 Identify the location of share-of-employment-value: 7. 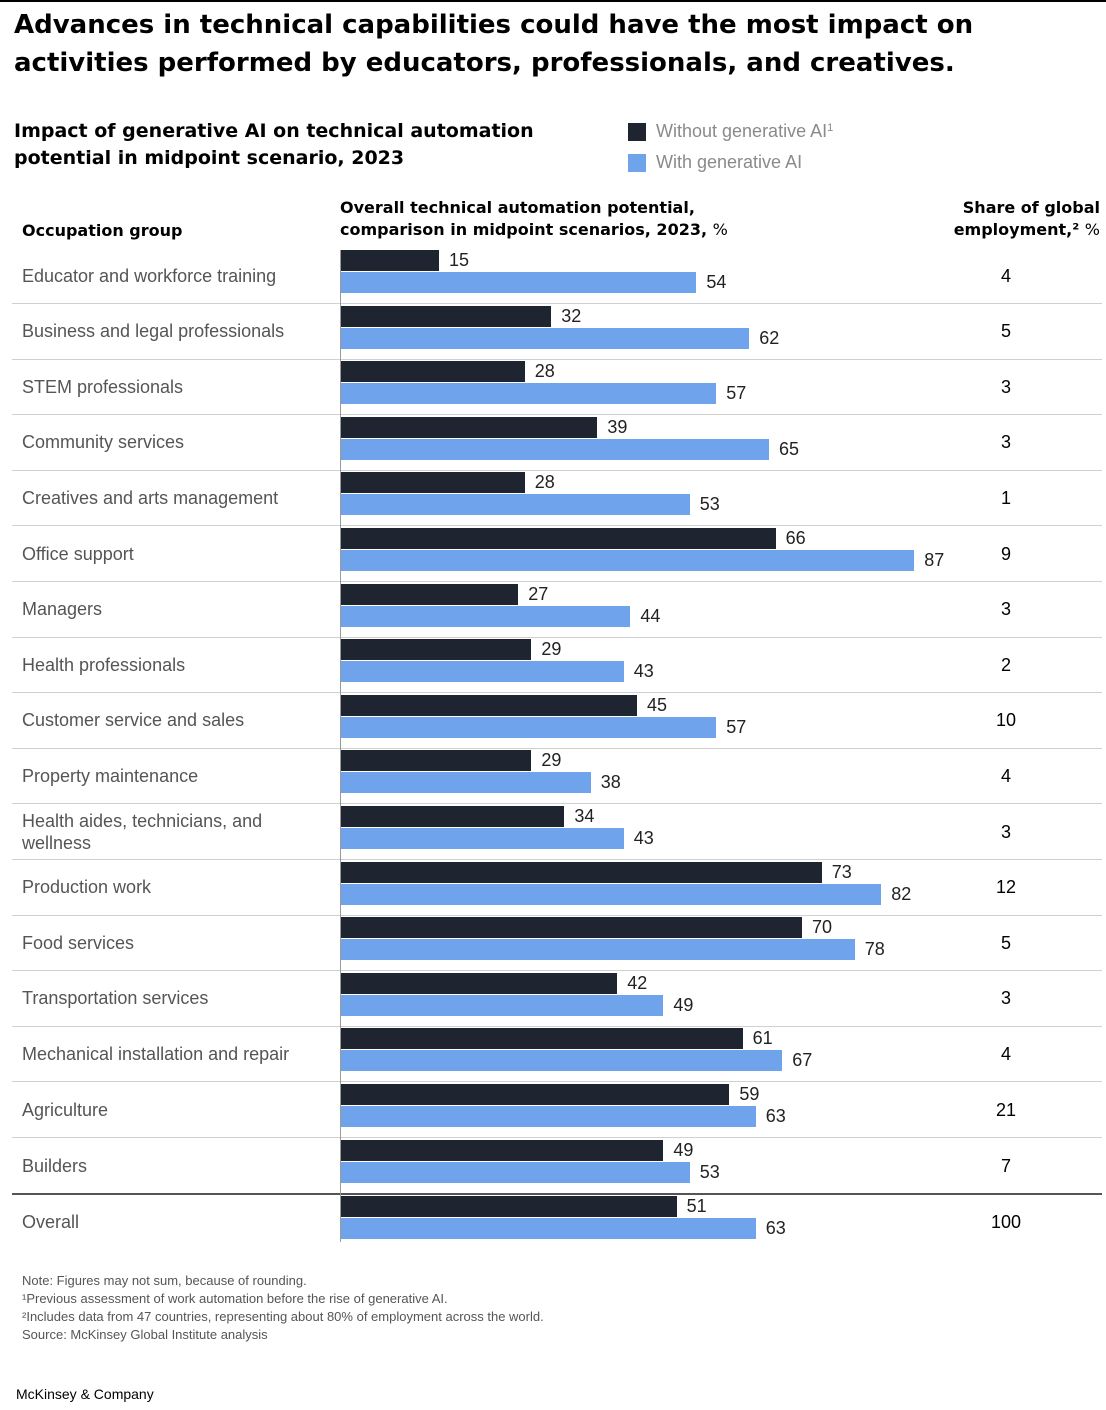
(1005, 1165).